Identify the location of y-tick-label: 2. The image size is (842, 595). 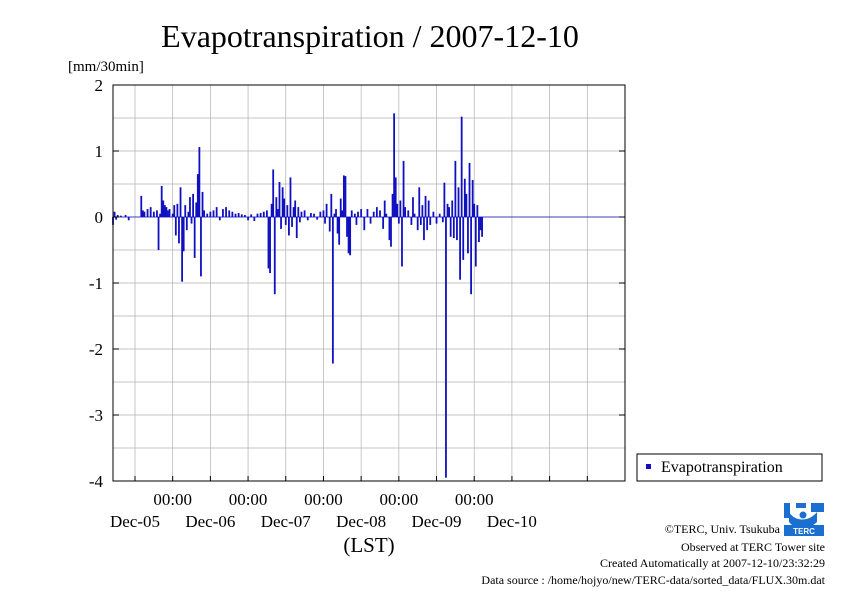
(99, 85).